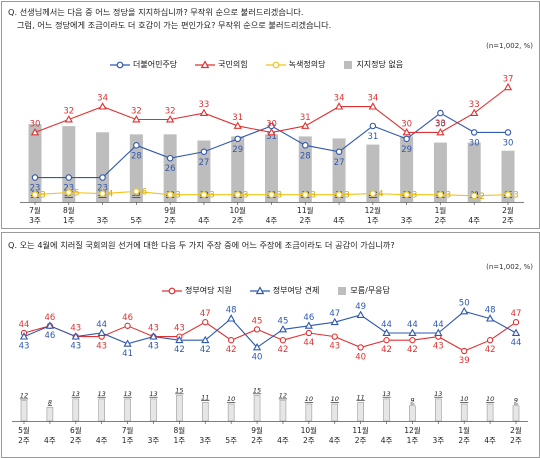  I want to click on check-govt-value-label: 45, so click(283, 321).